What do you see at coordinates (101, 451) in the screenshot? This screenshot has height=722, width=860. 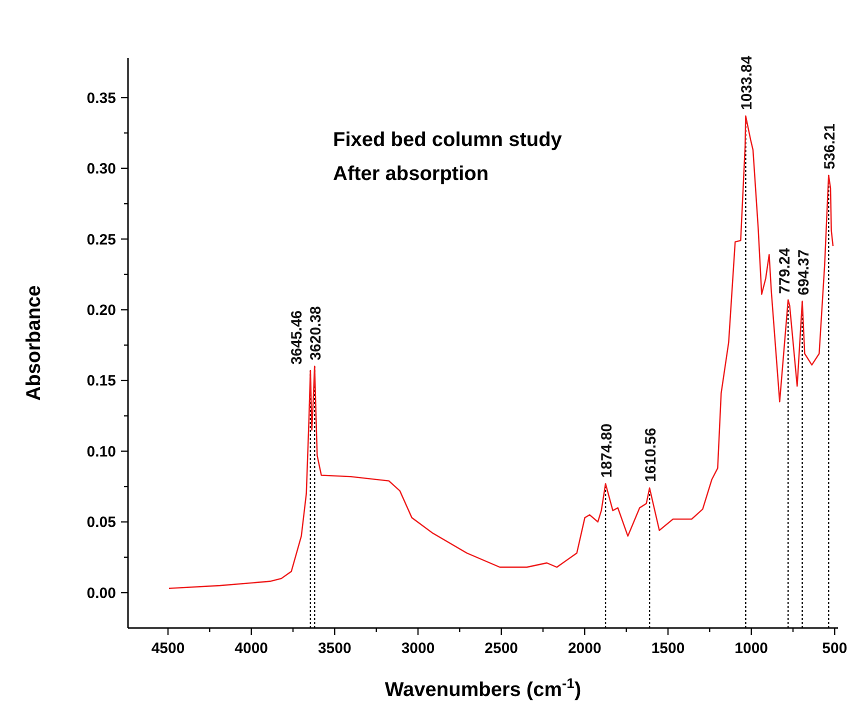 I see `y-tick-label: 0.10` at bounding box center [101, 451].